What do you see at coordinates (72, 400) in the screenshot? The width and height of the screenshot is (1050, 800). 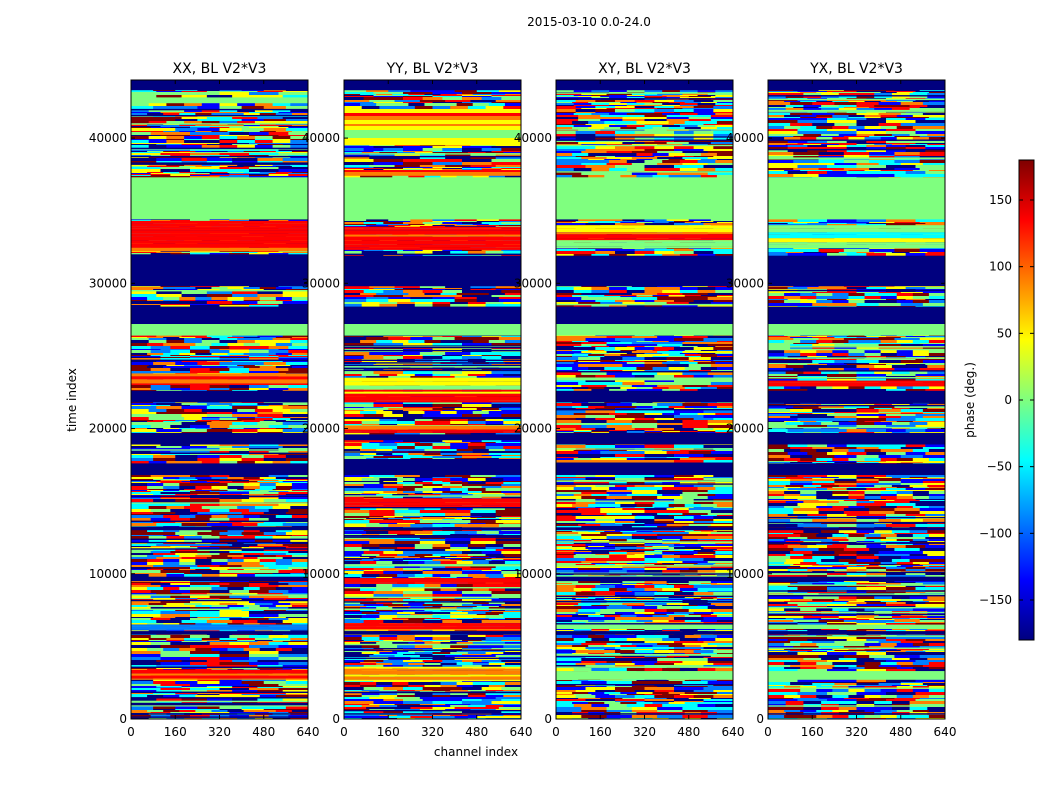 I see `y-axis-label: time index` at bounding box center [72, 400].